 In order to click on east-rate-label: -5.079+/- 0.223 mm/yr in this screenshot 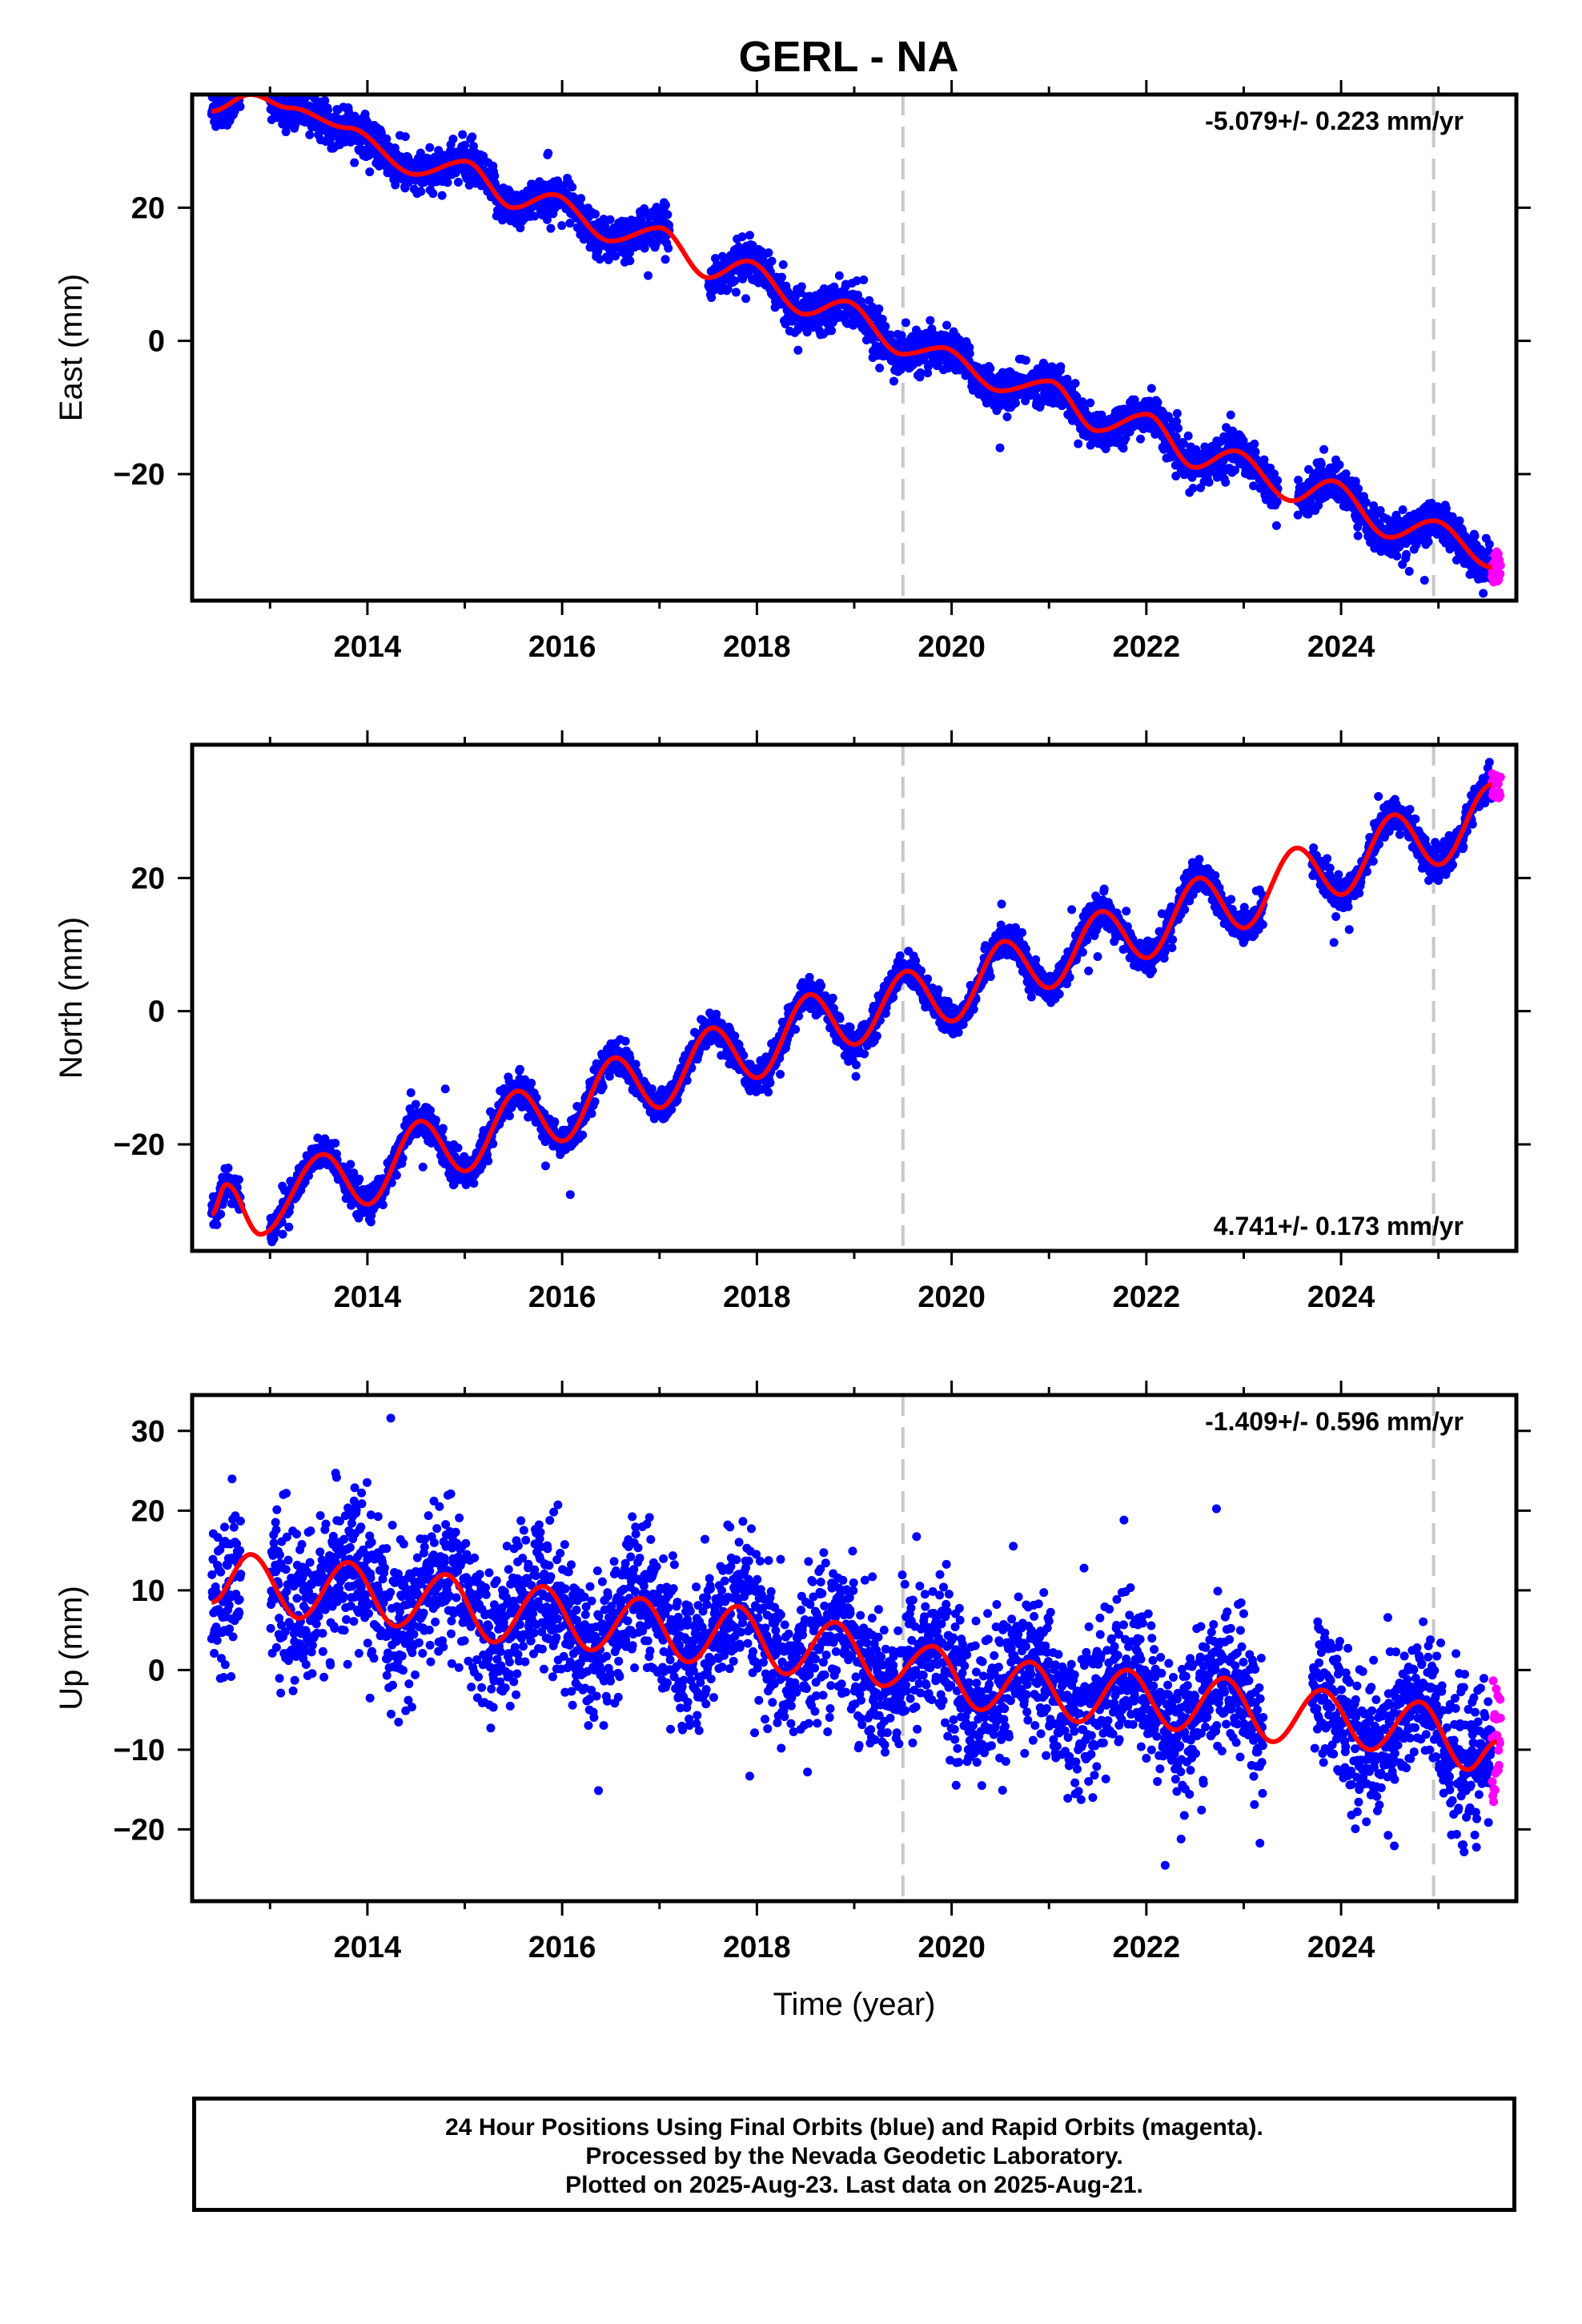, I will do `click(1334, 121)`.